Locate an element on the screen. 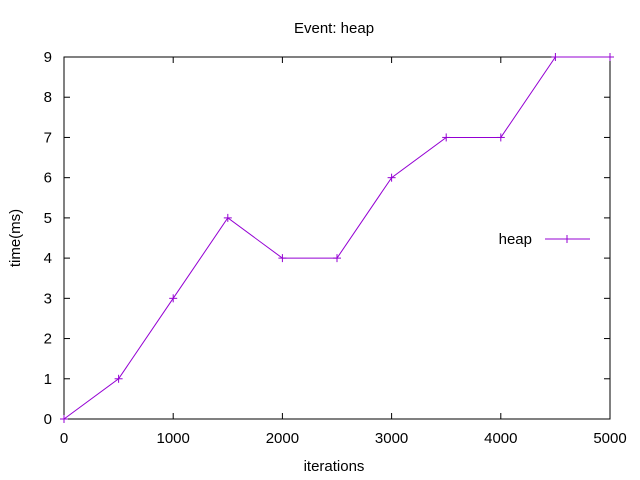  y-tick-label: 3 is located at coordinates (48, 298).